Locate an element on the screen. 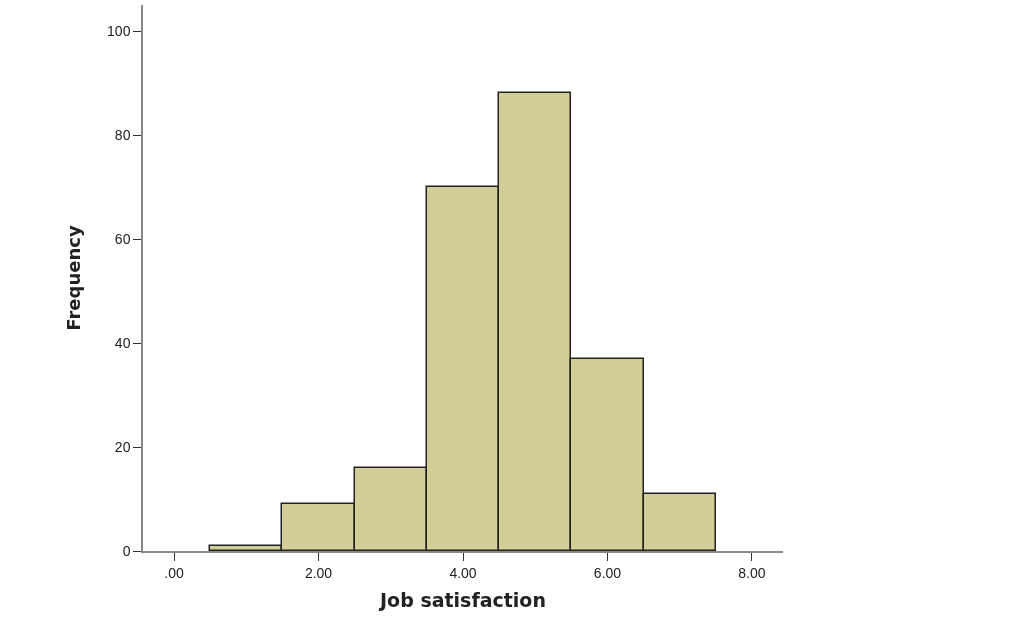 This screenshot has height=637, width=1033. y-axis-title: Frequency is located at coordinates (73, 278).